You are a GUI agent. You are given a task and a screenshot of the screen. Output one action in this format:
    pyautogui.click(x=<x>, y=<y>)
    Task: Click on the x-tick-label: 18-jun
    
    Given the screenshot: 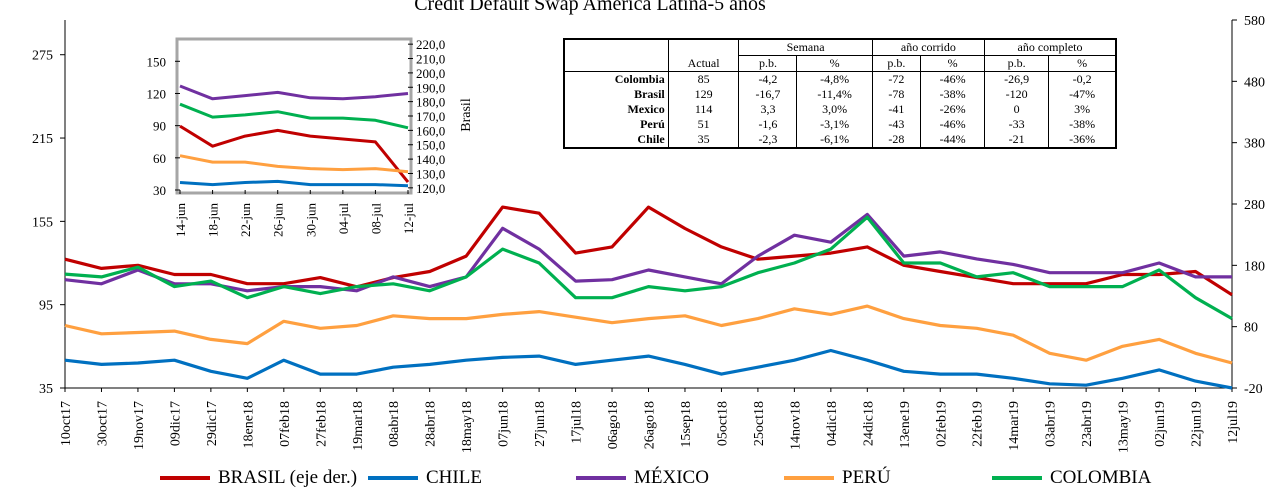 What is the action you would take?
    pyautogui.click(x=213, y=220)
    